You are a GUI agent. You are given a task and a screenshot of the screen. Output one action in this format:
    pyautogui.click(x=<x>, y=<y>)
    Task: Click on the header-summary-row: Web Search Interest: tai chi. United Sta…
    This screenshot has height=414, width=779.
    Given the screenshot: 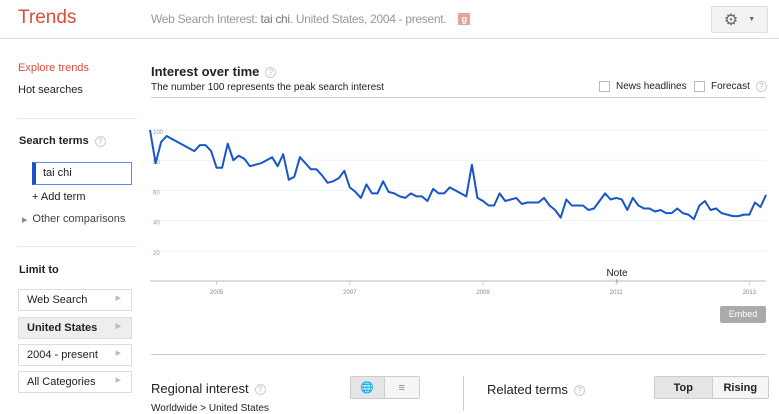 What is the action you would take?
    pyautogui.click(x=311, y=19)
    